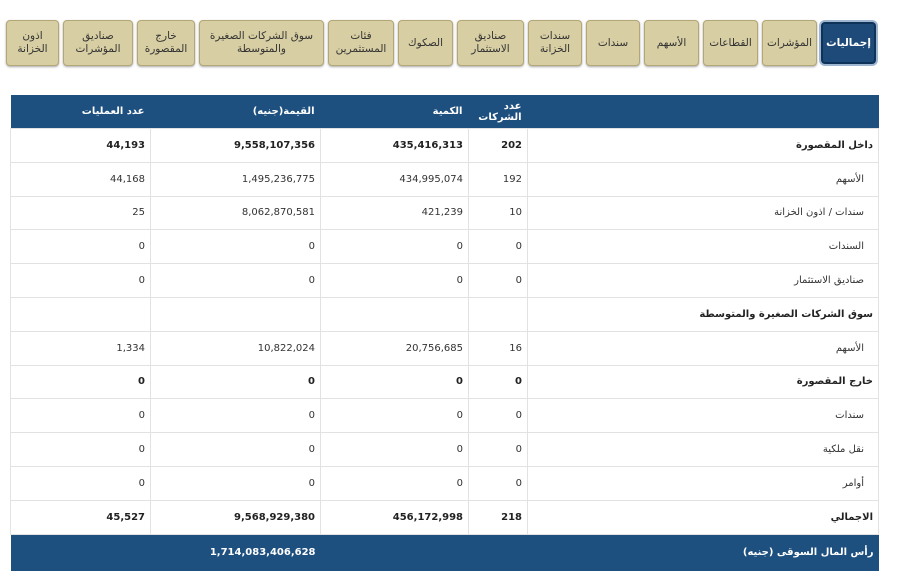  What do you see at coordinates (235, 213) in the screenshot?
I see `value-cell: 8,062,870,581` at bounding box center [235, 213].